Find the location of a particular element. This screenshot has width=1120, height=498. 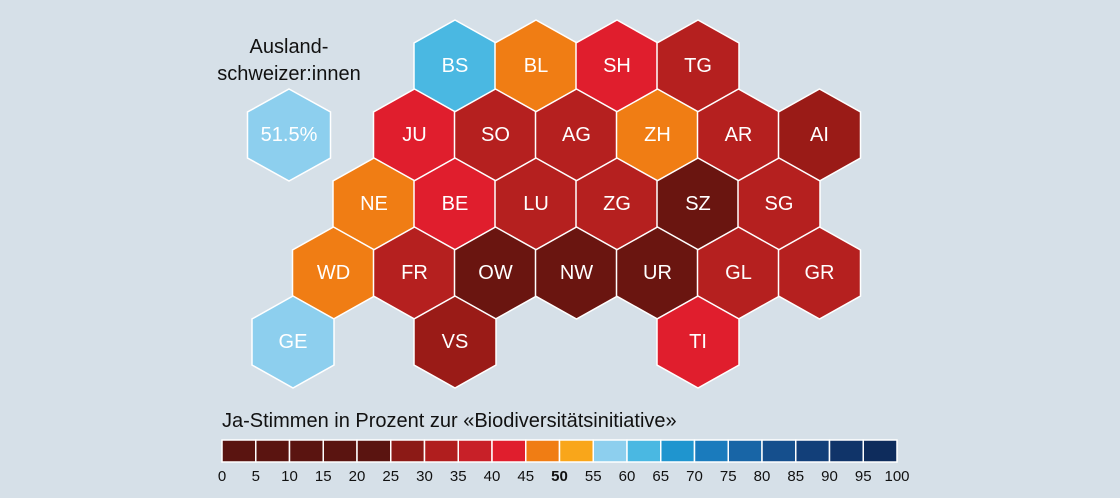

canton-hex-tg: TG is located at coordinates (698, 66).